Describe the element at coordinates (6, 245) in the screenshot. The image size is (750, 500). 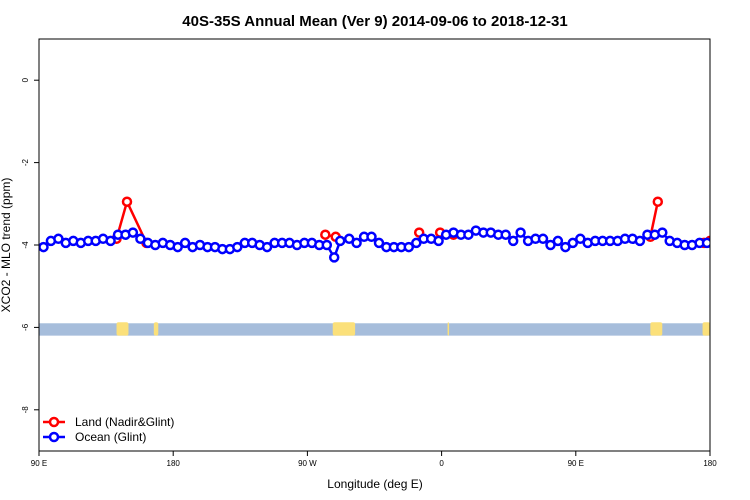
I see `y-axis-label: XCO2 - MLO trend (ppm)` at that location.